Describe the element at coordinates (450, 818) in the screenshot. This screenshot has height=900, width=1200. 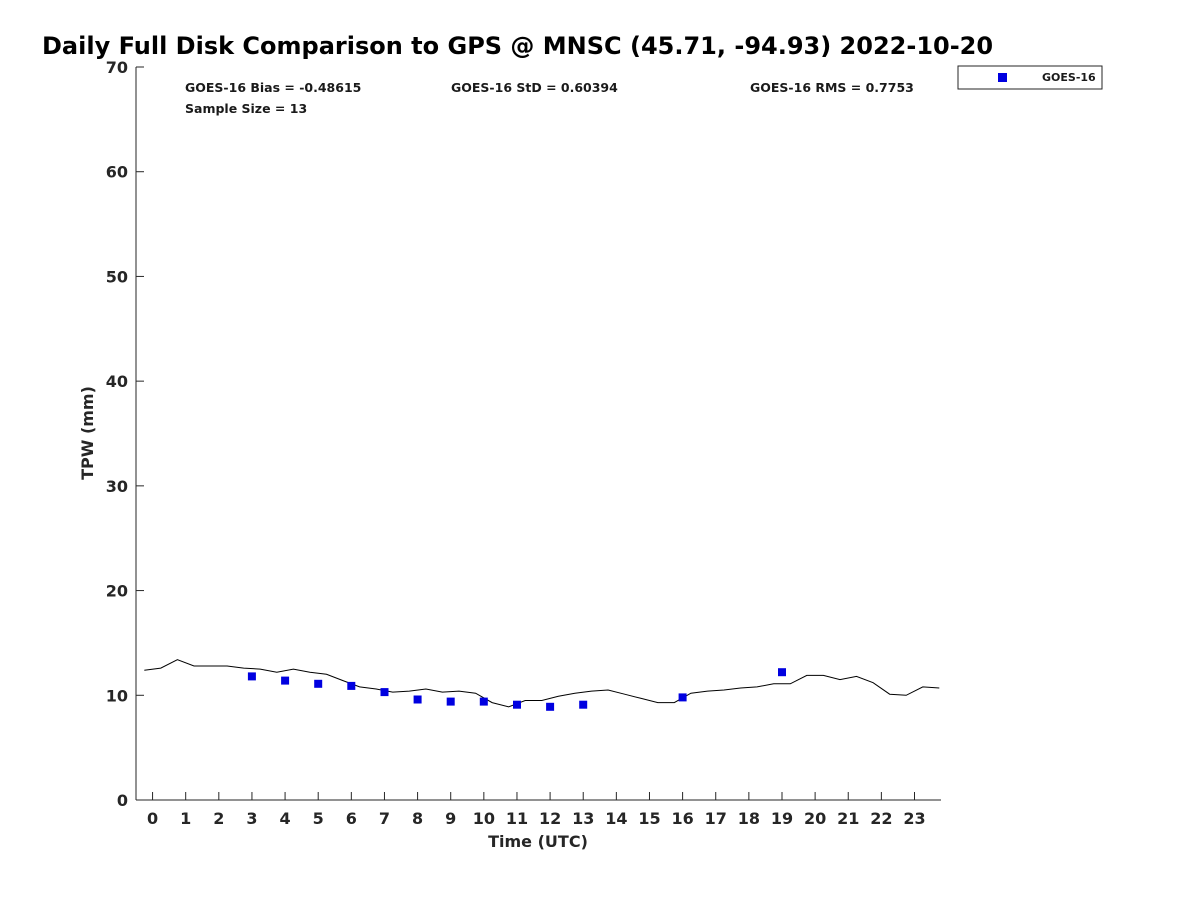
I see `x-tick-label: 9` at that location.